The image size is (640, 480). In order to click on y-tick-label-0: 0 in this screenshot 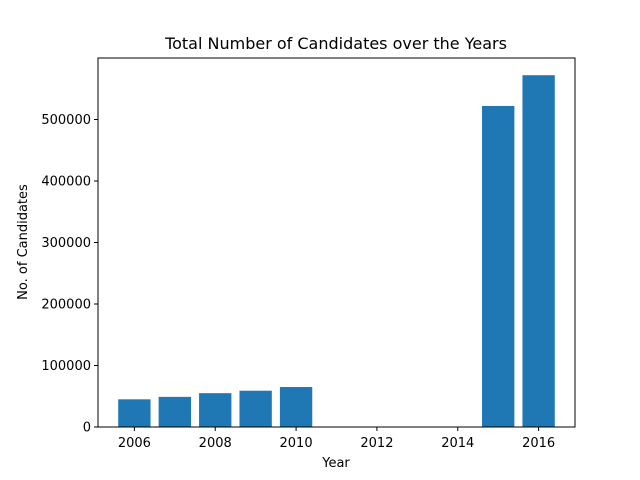, I will do `click(87, 428)`.